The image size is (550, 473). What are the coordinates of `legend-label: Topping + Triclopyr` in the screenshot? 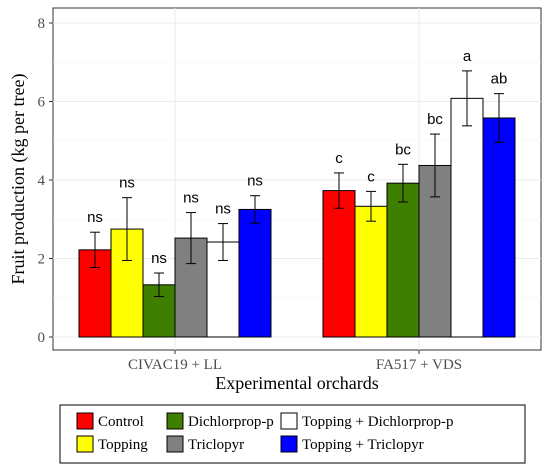 It's located at (363, 445).